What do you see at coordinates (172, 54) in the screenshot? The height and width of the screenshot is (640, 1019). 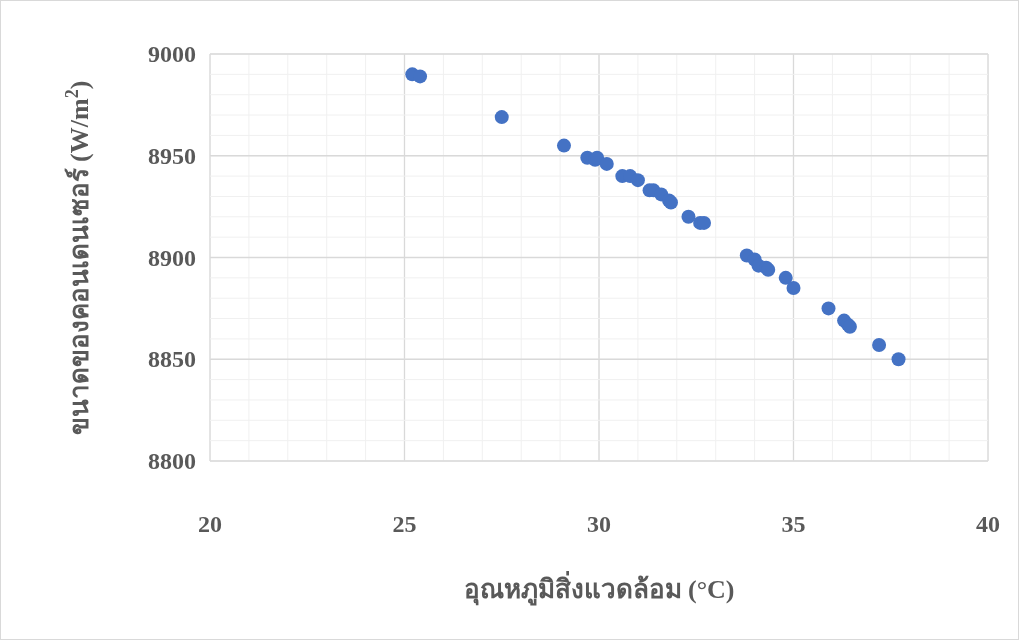 I see `y-tick-label: 9000` at bounding box center [172, 54].